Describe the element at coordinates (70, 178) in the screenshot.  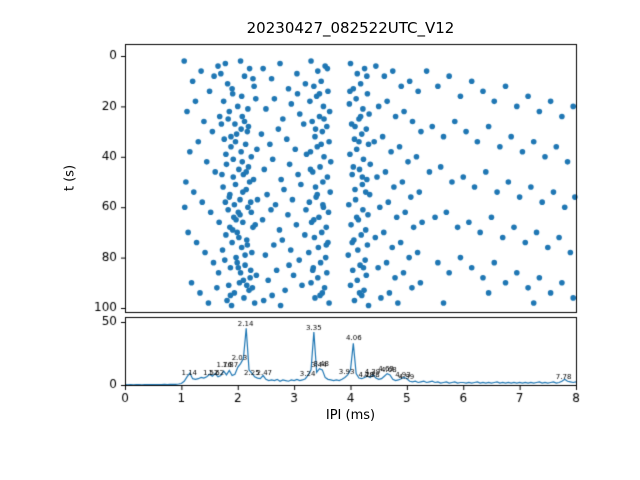
I see `y-axis-label: t (s)` at that location.